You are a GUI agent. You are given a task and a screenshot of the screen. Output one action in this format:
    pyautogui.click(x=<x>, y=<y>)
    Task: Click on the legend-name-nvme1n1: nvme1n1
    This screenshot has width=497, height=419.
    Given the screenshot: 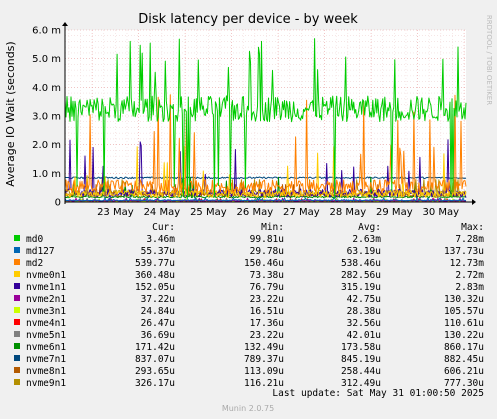 What is the action you would take?
    pyautogui.click(x=46, y=287)
    